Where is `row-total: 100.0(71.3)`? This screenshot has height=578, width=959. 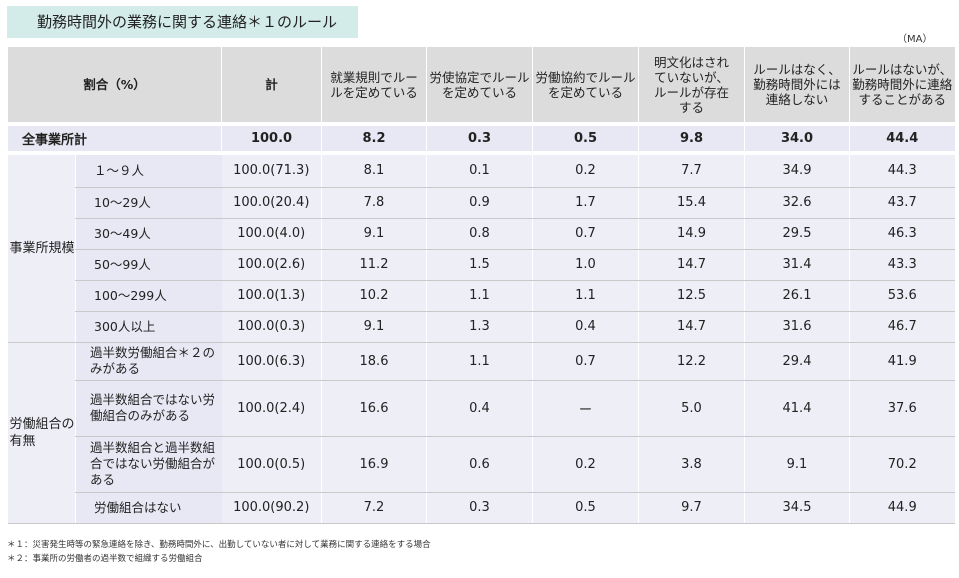
row-total: 100.0(71.3) is located at coordinates (271, 171).